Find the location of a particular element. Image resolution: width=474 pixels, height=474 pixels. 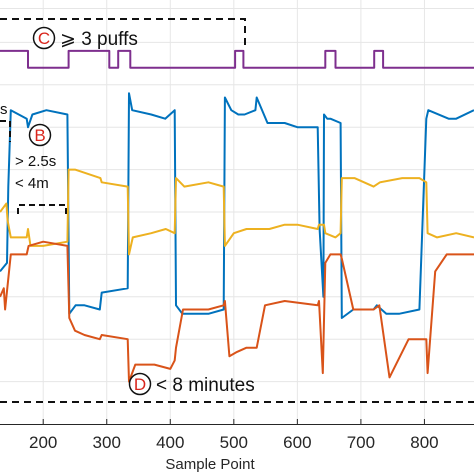

annotation-left-text: s is located at coordinates (4, 109).